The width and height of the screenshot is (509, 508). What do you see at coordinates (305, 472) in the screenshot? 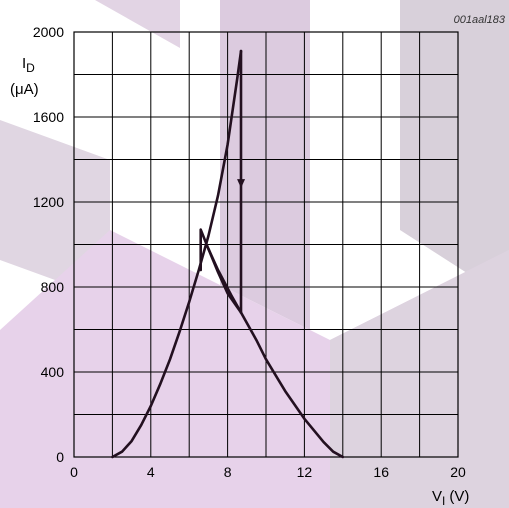
I see `x-tick-label: 12` at bounding box center [305, 472].